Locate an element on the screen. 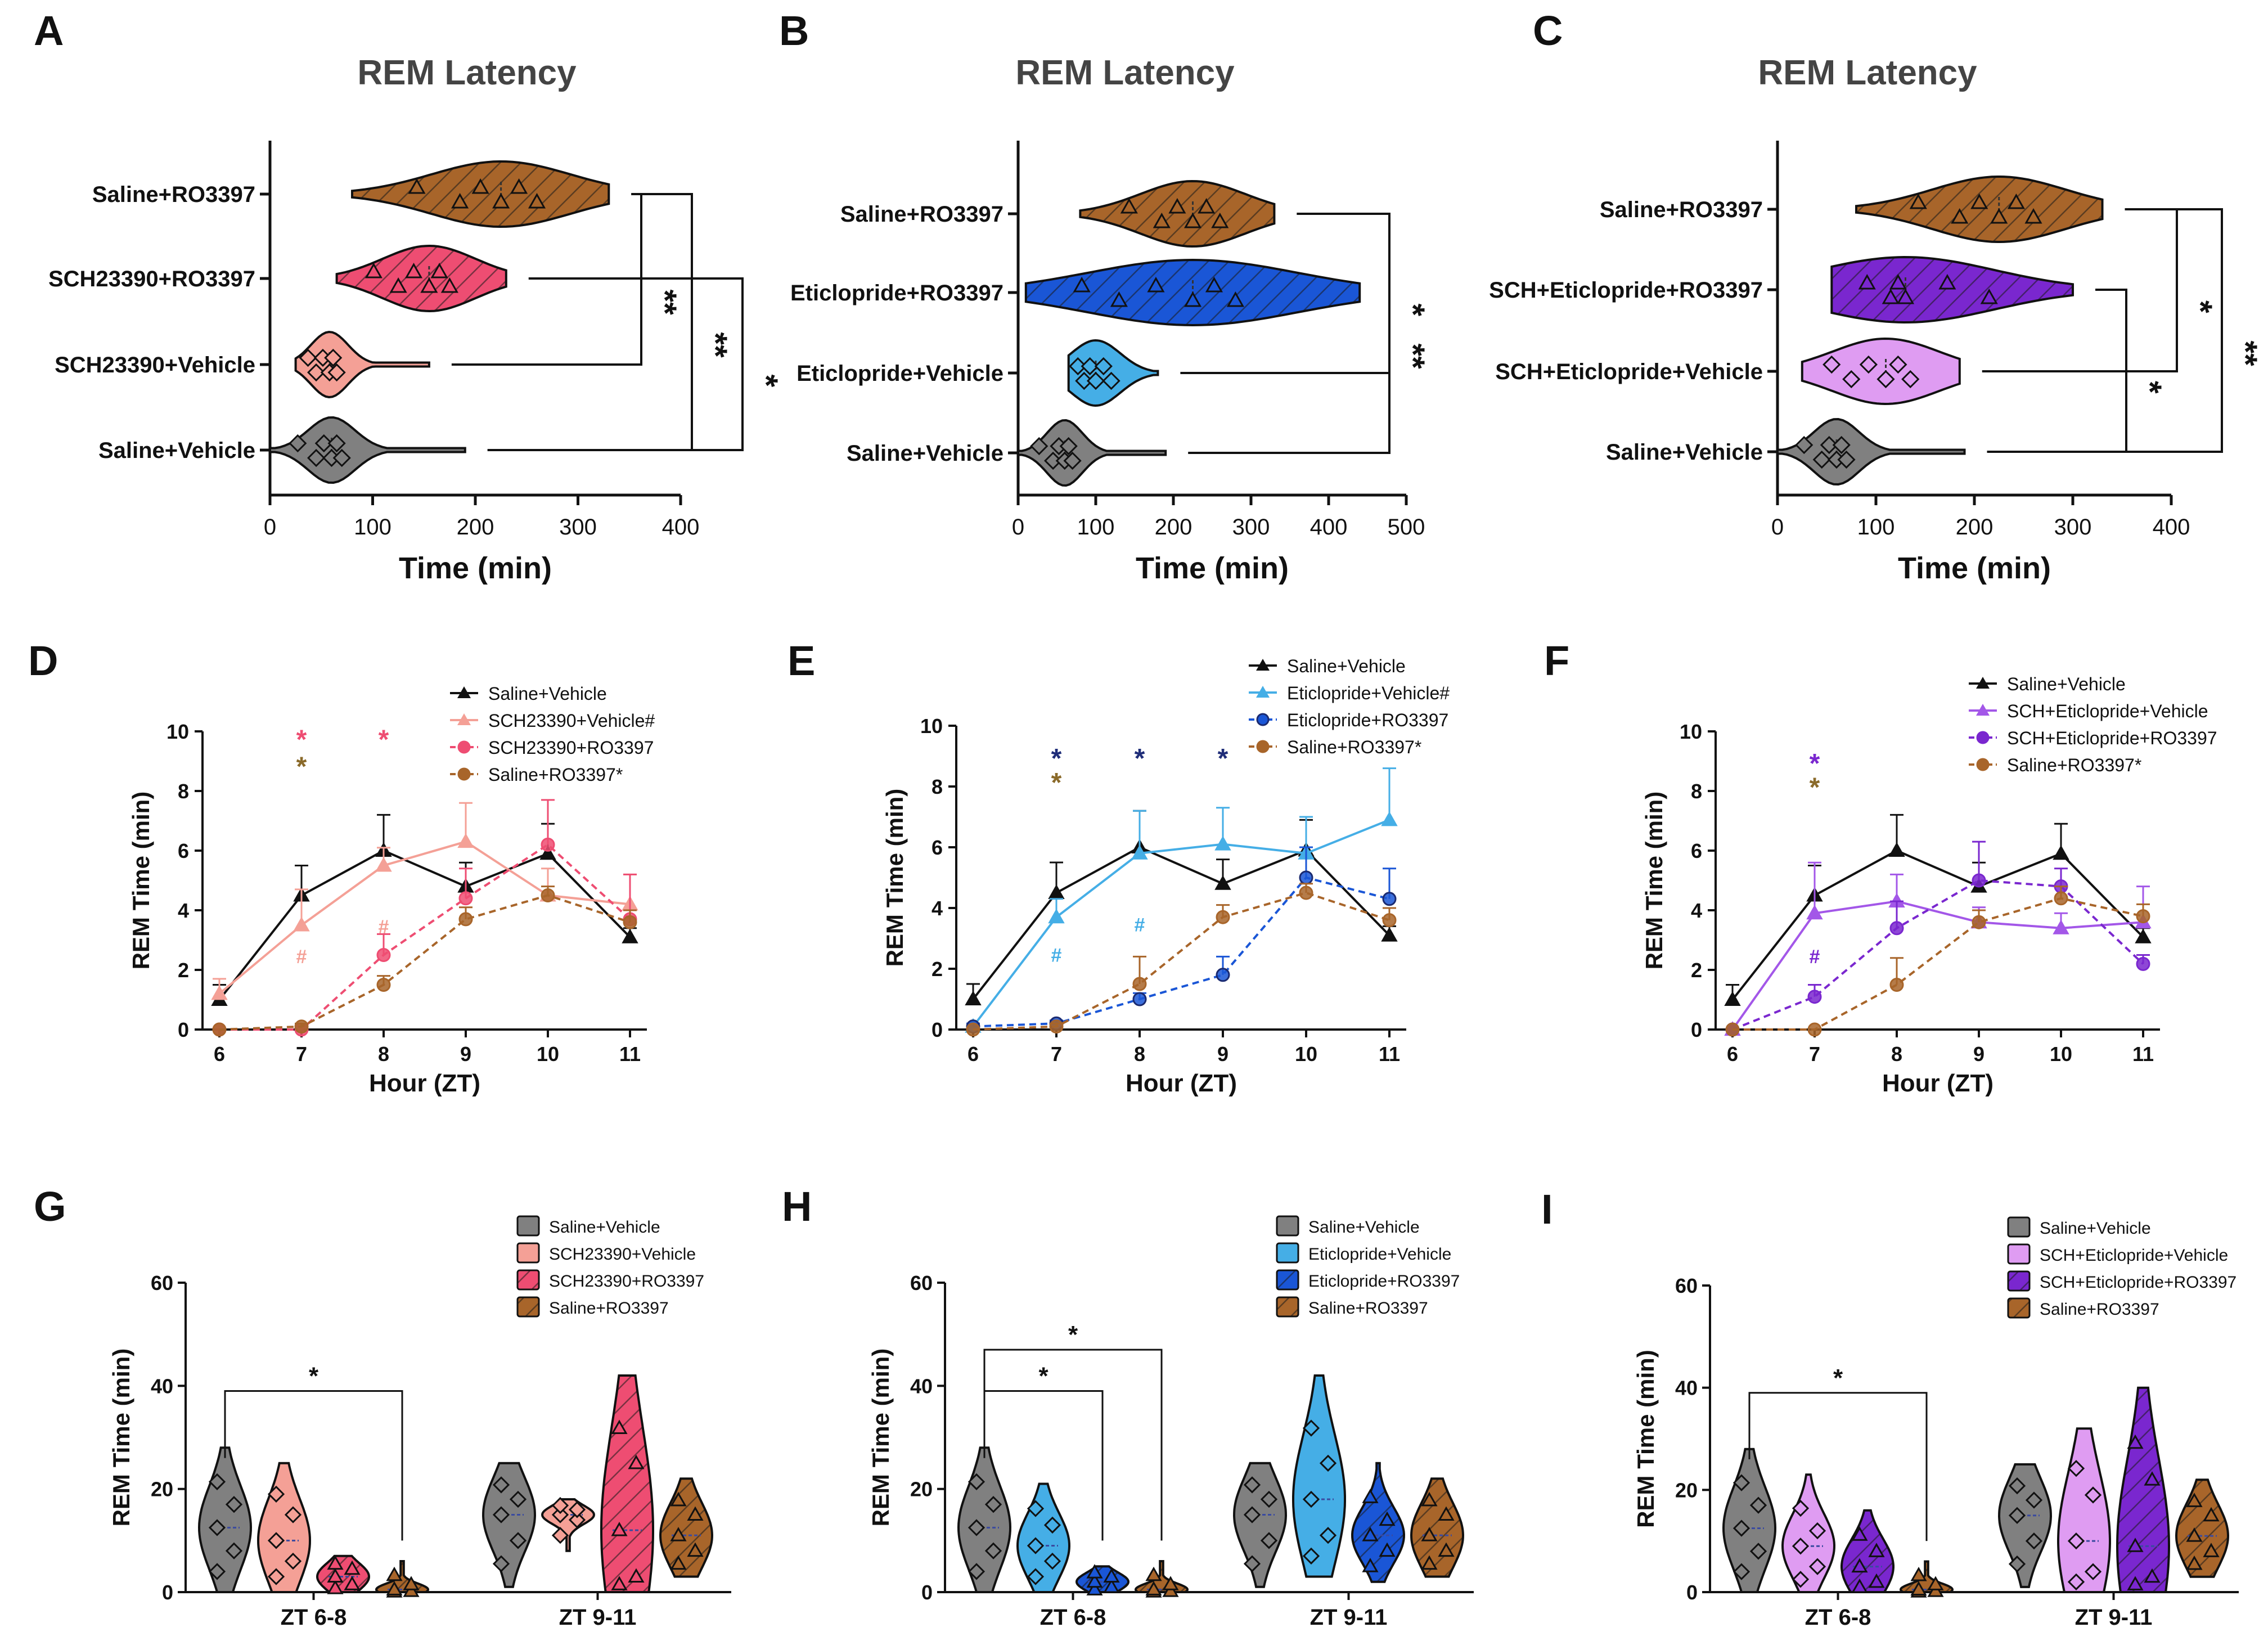 The width and height of the screenshot is (2268, 1645). y-tick-label: 10 is located at coordinates (1691, 731).